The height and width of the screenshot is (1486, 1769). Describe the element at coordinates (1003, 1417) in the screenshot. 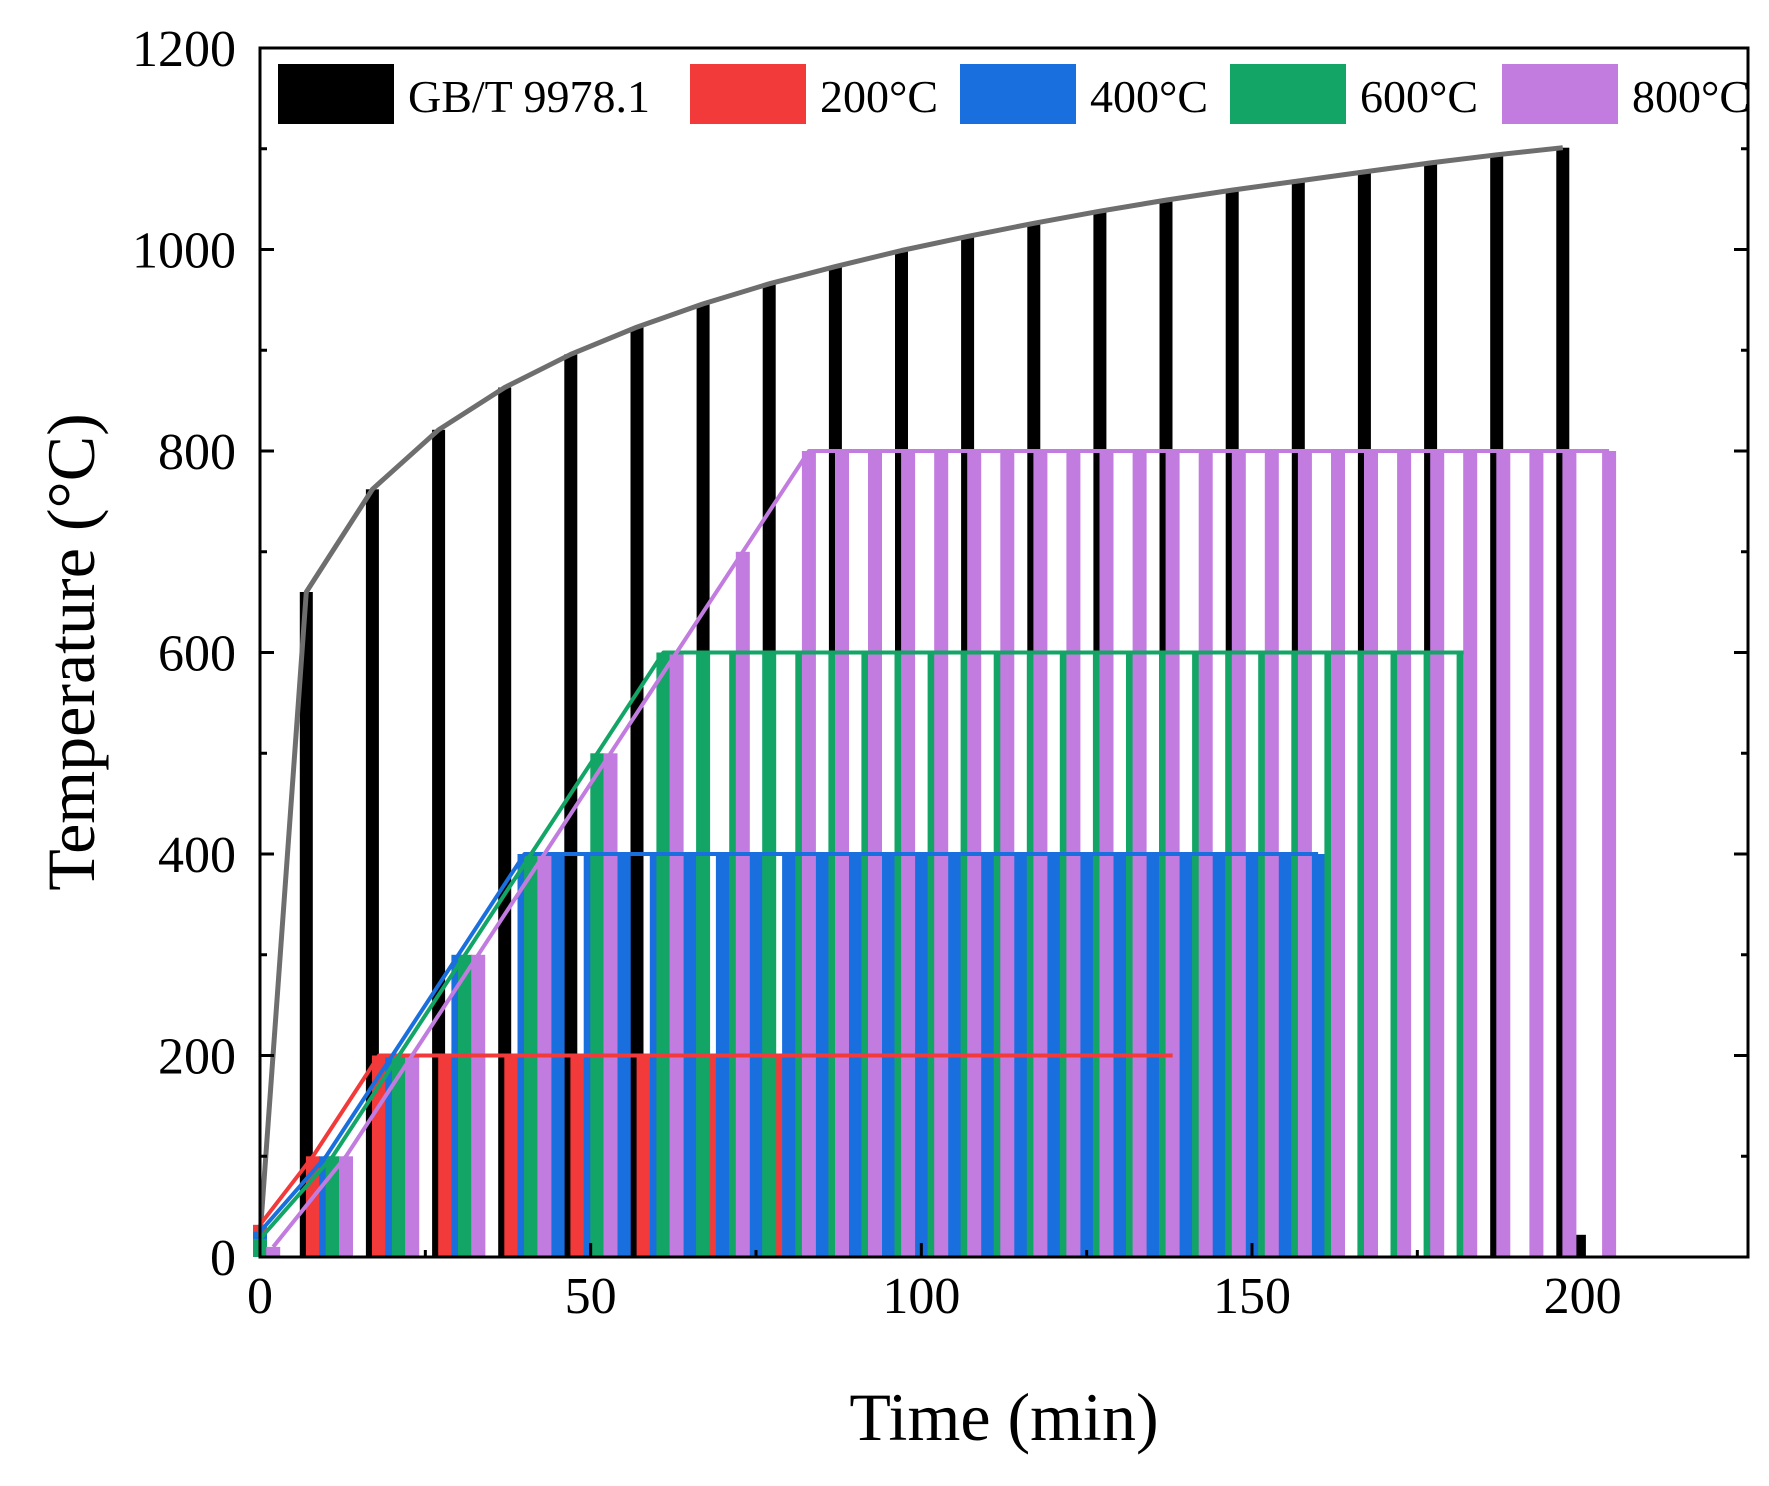

I see `x-axis-title: Time (min)` at that location.